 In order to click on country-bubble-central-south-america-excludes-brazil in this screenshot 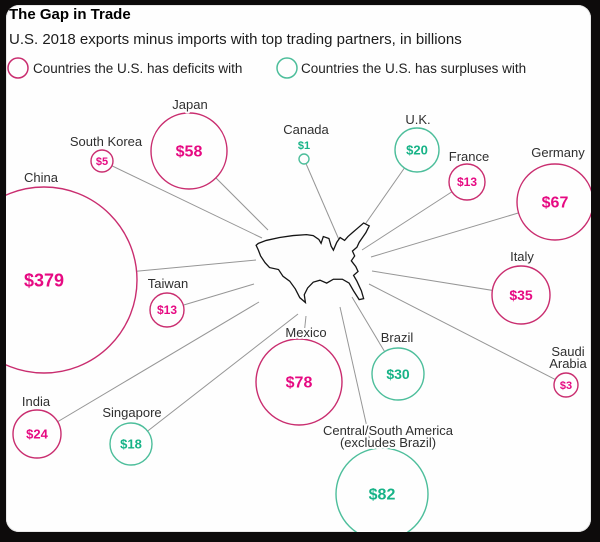, I will do `click(382, 489)`.